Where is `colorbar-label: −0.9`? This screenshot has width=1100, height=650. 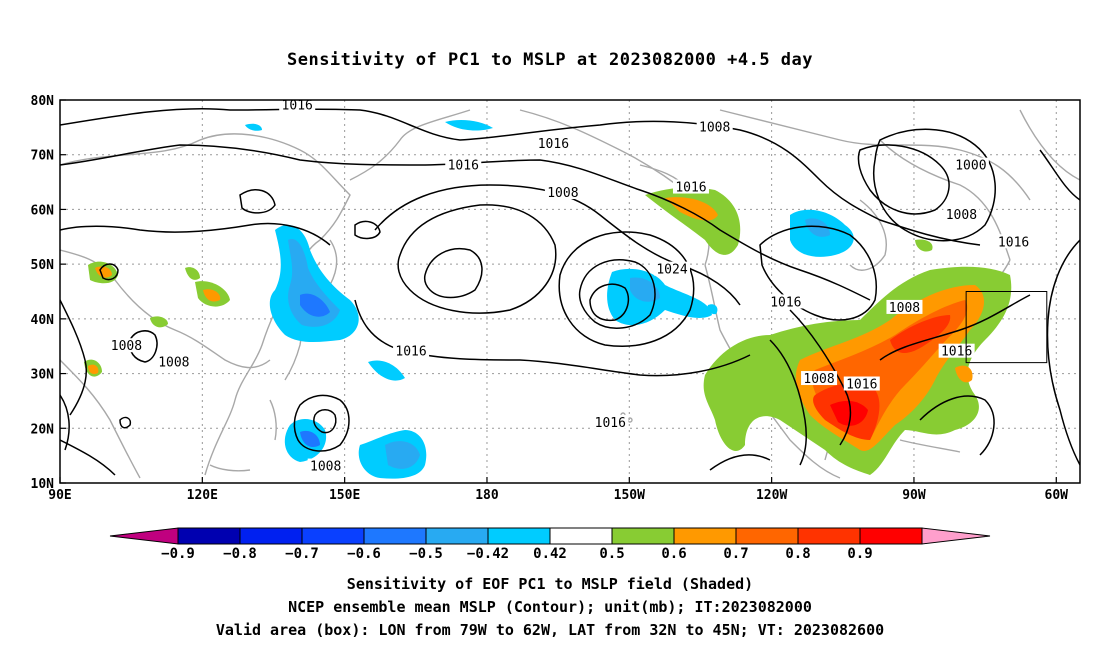 colorbar-label: −0.9 is located at coordinates (178, 554).